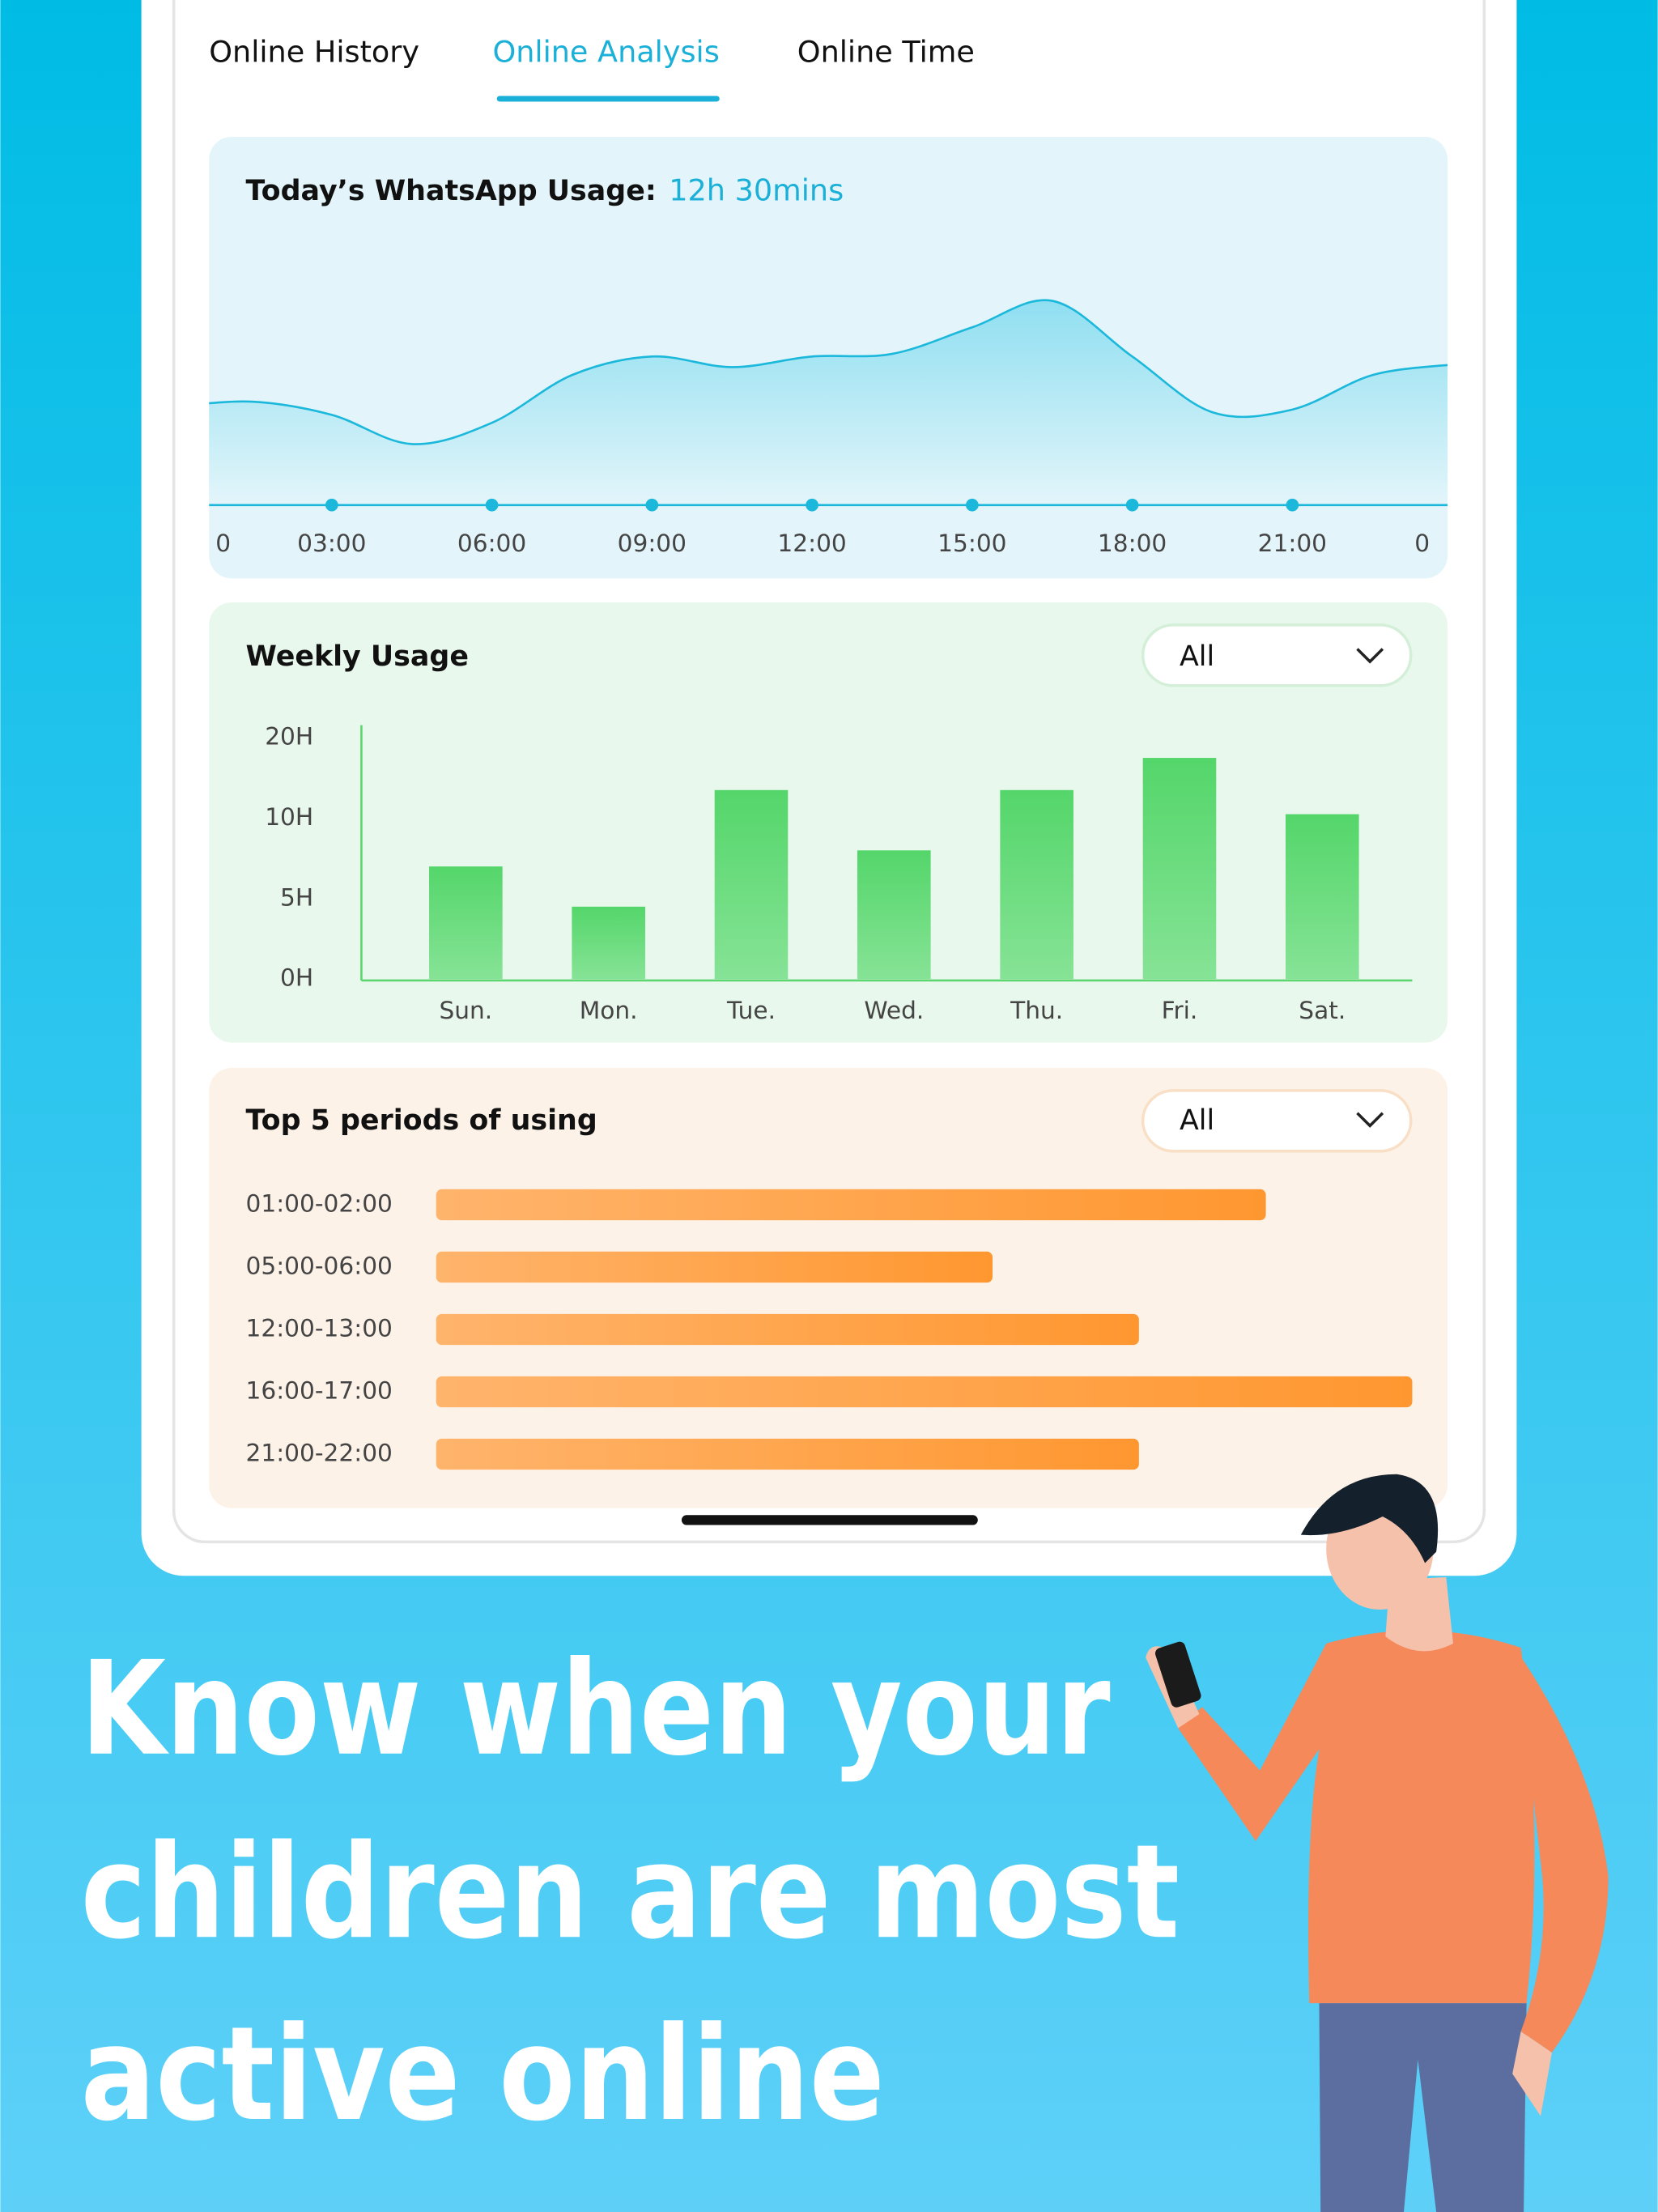 This screenshot has width=1658, height=2212. I want to click on x-tick-label: 06:00, so click(491, 543).